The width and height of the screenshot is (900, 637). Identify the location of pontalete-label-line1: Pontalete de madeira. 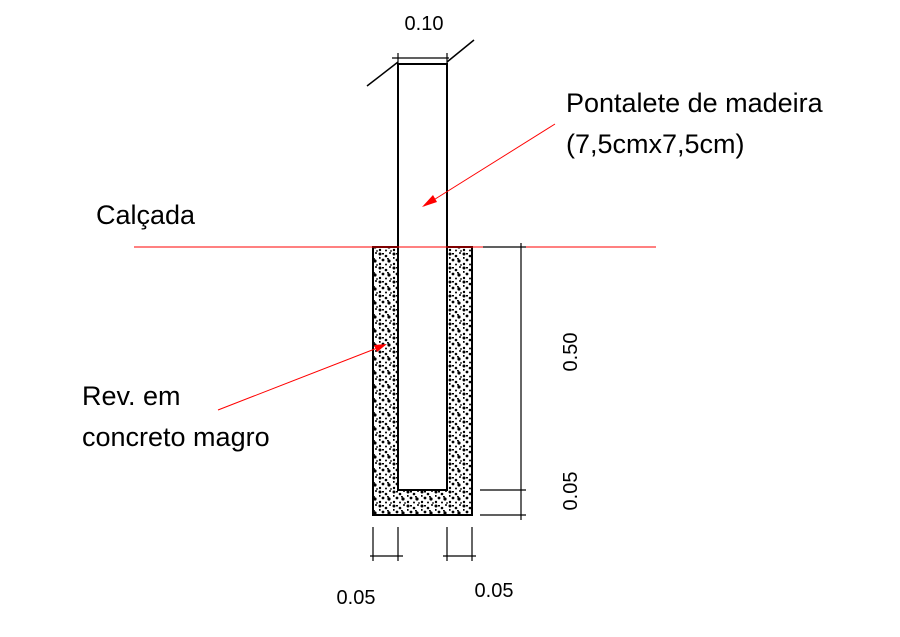
(695, 103).